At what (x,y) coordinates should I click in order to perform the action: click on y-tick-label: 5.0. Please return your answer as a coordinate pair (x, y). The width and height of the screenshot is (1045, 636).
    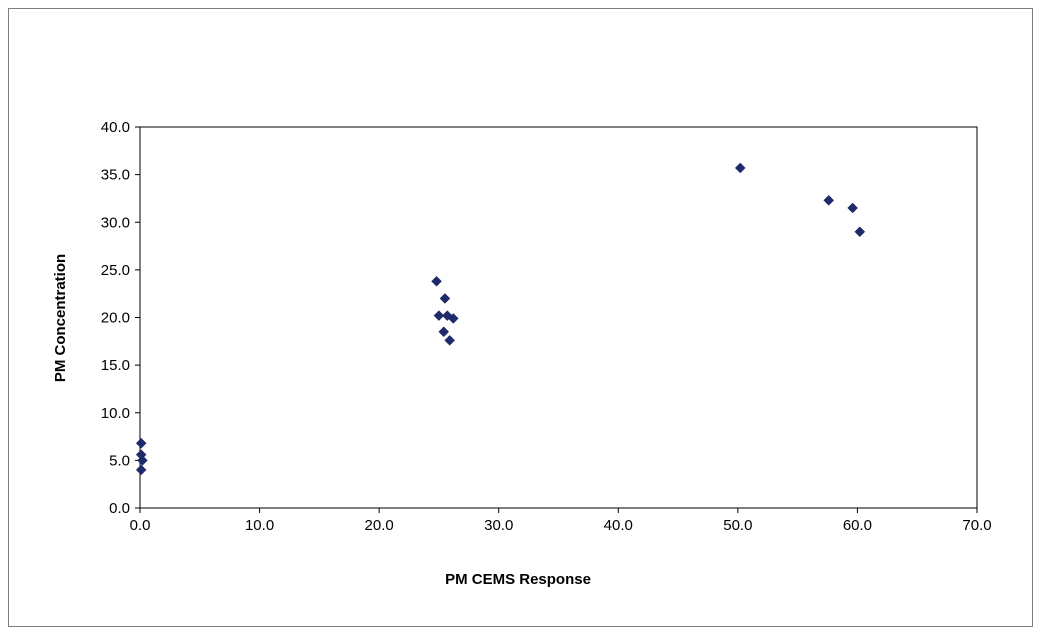
    Looking at the image, I should click on (119, 460).